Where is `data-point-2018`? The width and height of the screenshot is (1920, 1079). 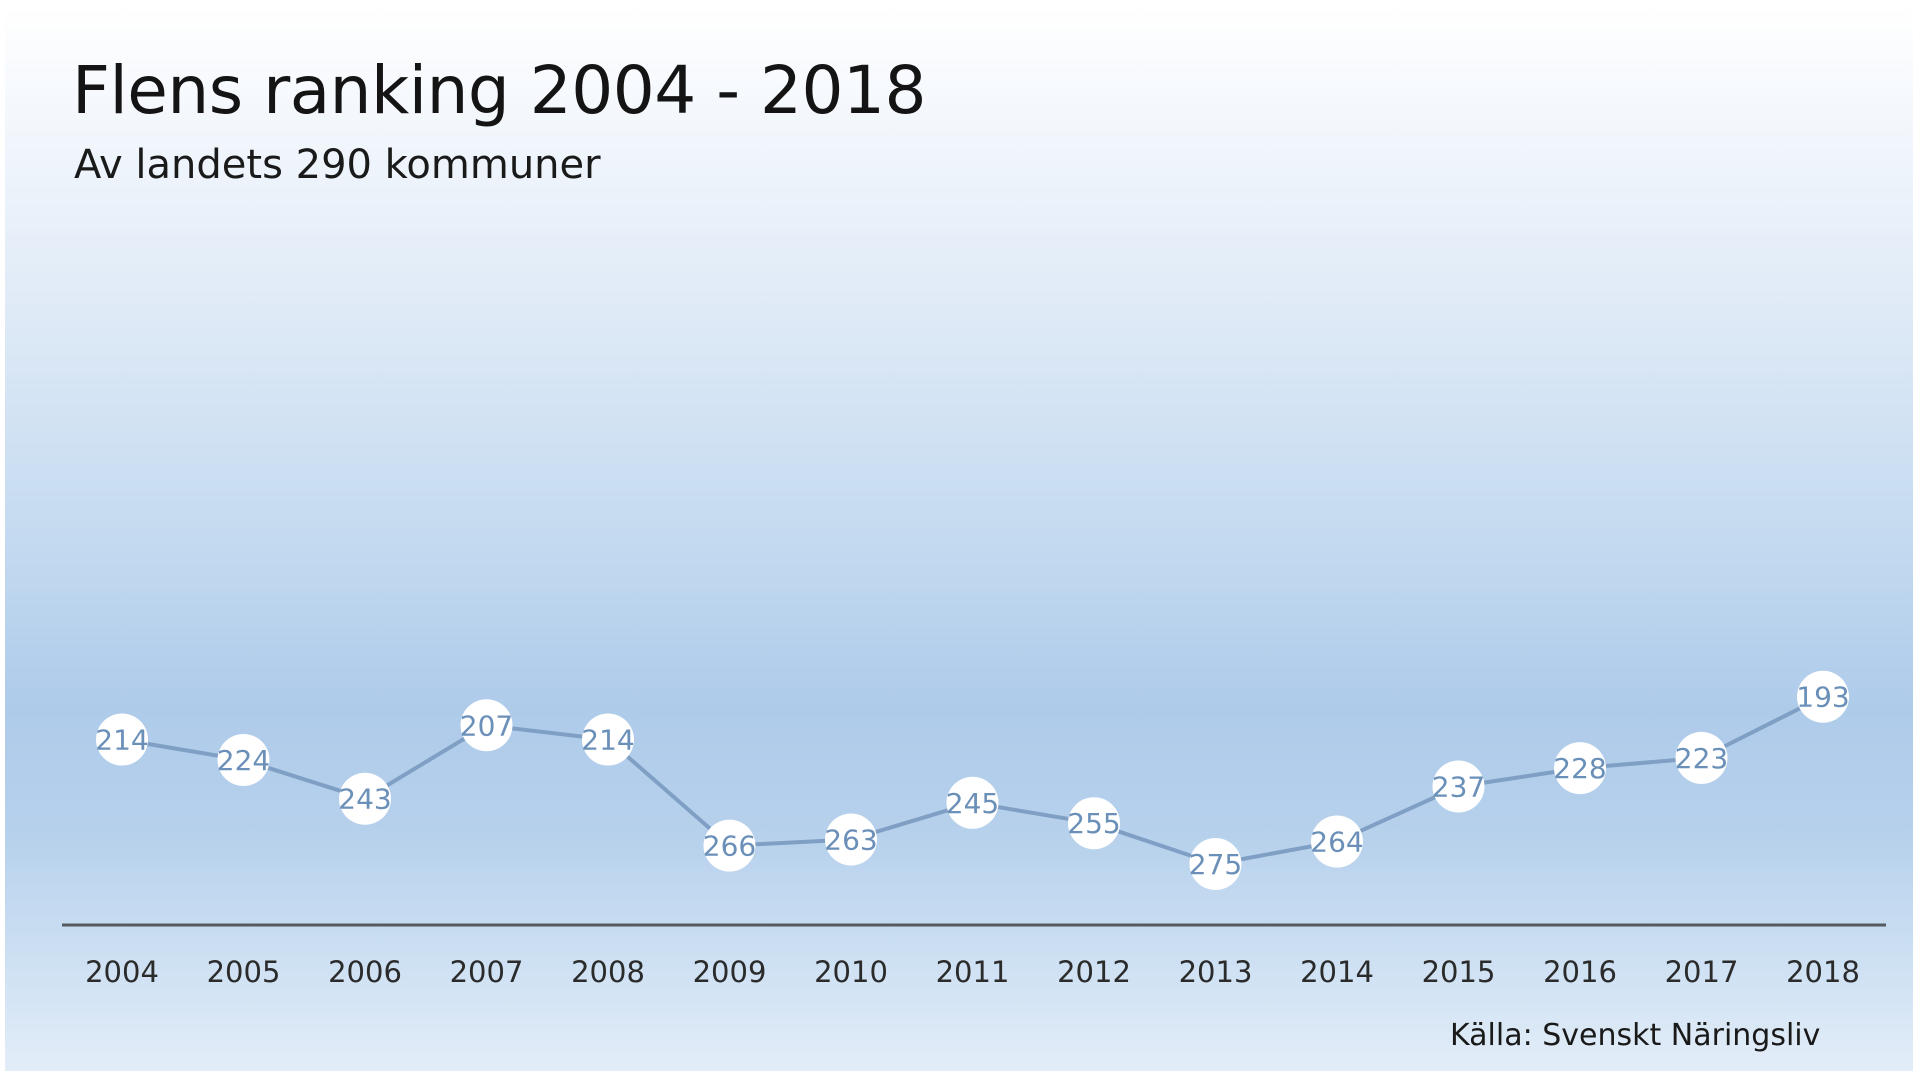
data-point-2018 is located at coordinates (1823, 696).